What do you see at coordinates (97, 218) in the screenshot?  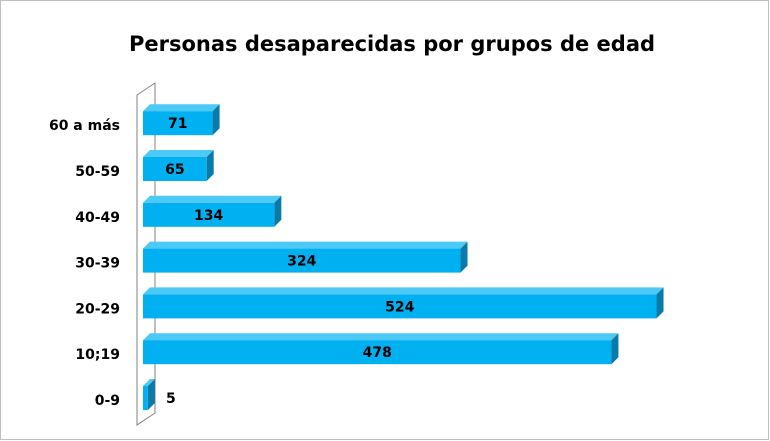 I see `y-tick-label: 40-49` at bounding box center [97, 218].